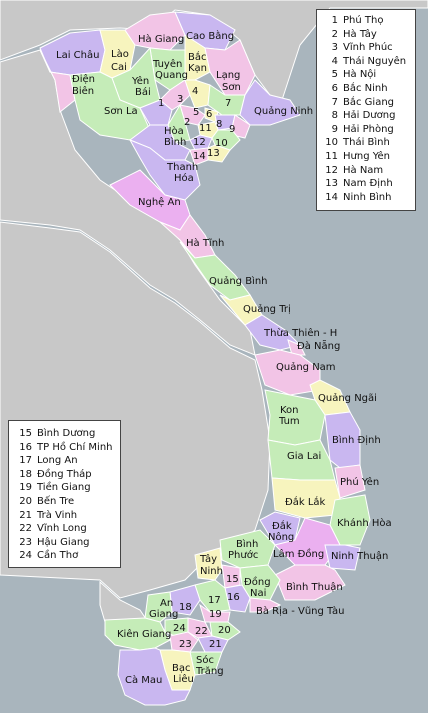 The width and height of the screenshot is (428, 713). What do you see at coordinates (221, 143) in the screenshot?
I see `number-10: 10` at bounding box center [221, 143].